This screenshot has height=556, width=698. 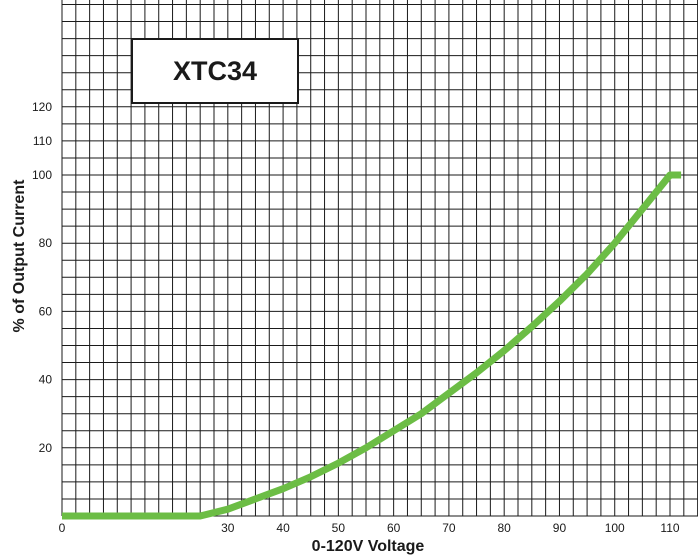 I want to click on x-tick-label: 60, so click(x=394, y=528).